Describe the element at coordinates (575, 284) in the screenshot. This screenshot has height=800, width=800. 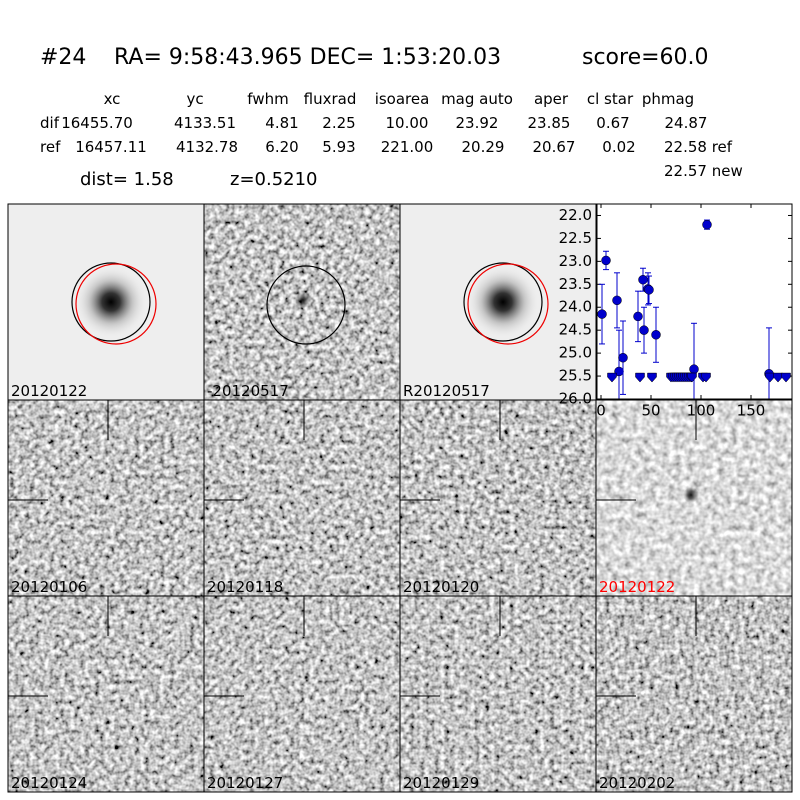
I see `y-tick-label: 23.5` at that location.